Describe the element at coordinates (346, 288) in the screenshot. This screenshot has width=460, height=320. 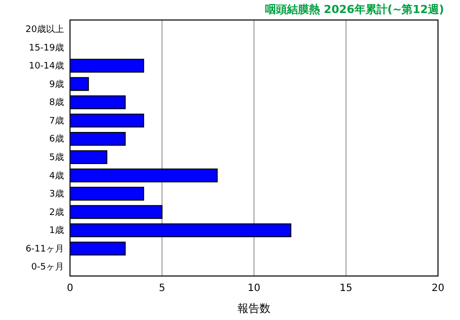
I see `x-tick-label: 15` at that location.